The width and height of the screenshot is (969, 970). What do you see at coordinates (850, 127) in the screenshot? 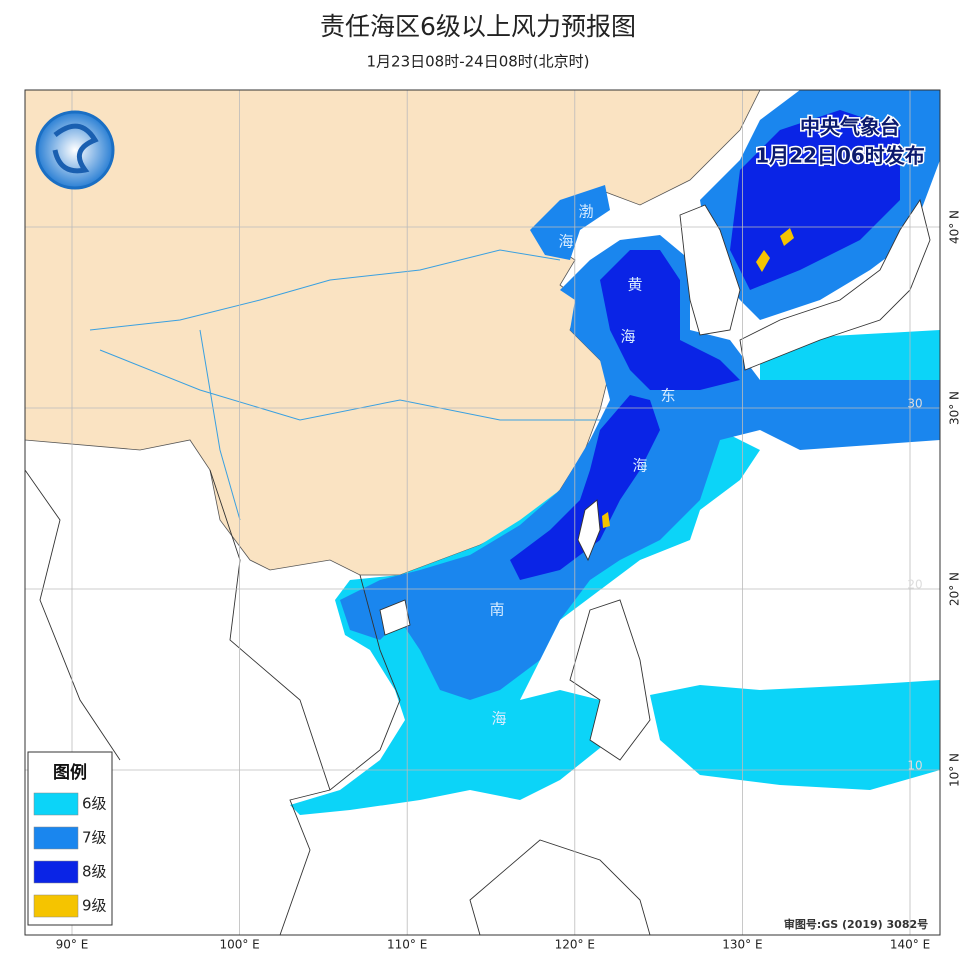
I see `issuer-agency: 中央气象台` at bounding box center [850, 127].